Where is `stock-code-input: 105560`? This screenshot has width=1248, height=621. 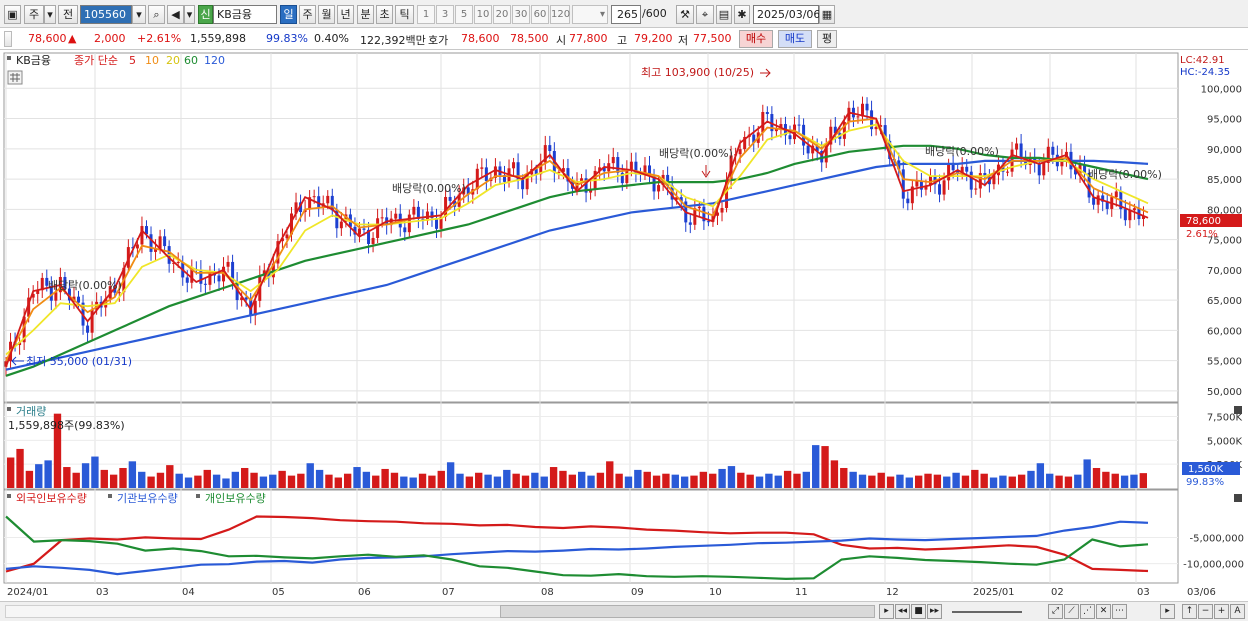 stock-code-input: 105560 is located at coordinates (106, 14).